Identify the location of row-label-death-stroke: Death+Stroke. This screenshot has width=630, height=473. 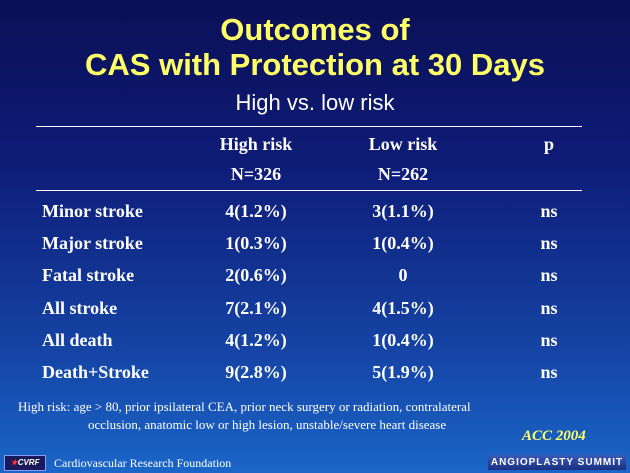
(95, 372).